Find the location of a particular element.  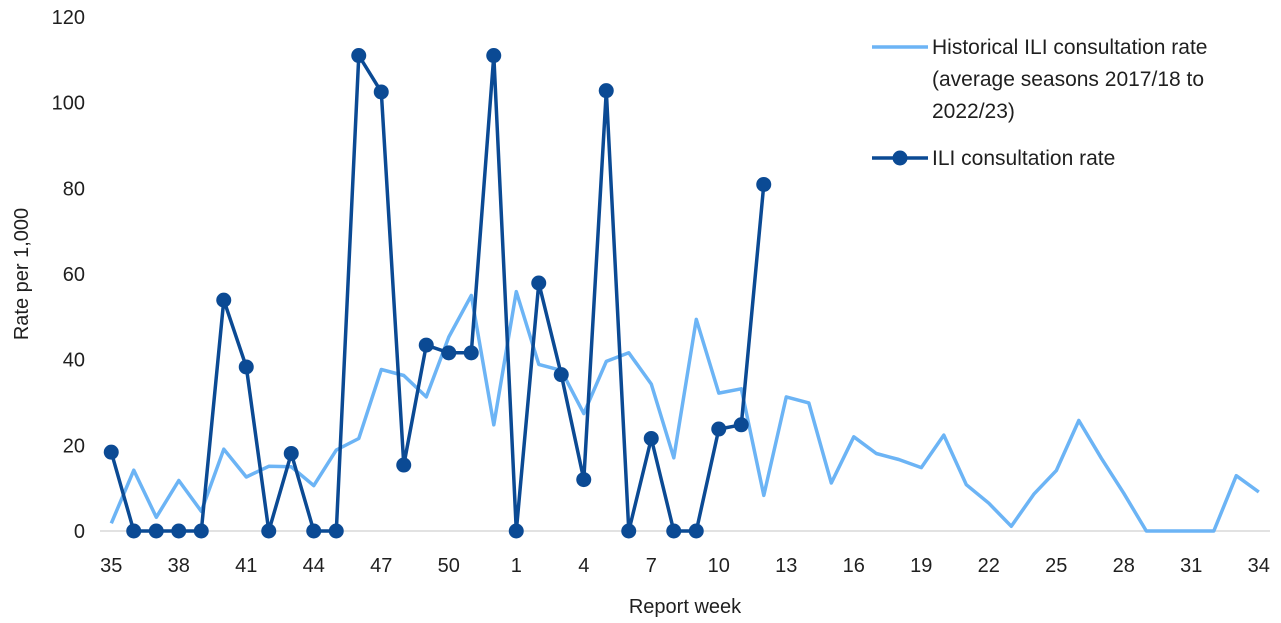

x-tick-label: 16 is located at coordinates (854, 566).